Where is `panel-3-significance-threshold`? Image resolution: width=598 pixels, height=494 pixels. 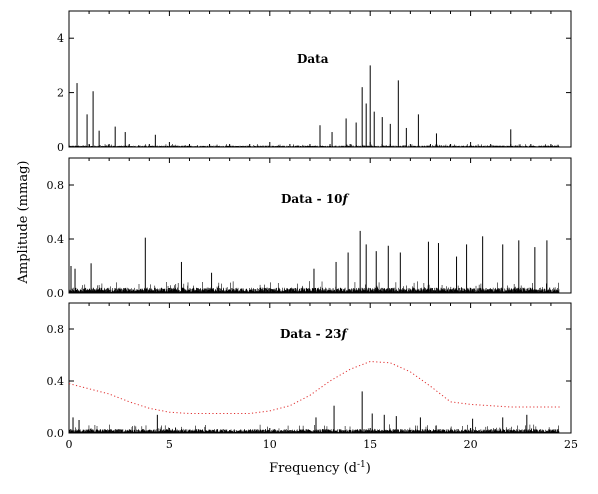 panel-3-significance-threshold is located at coordinates (314, 387).